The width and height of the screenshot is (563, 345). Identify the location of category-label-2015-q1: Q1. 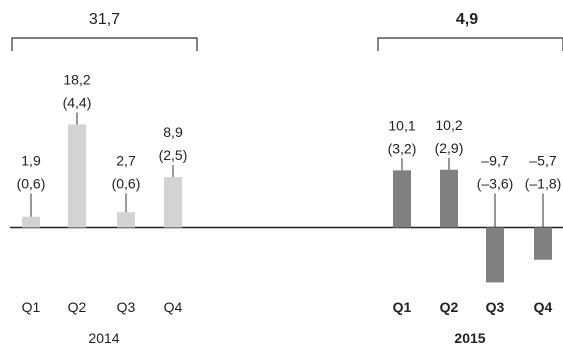
(402, 307).